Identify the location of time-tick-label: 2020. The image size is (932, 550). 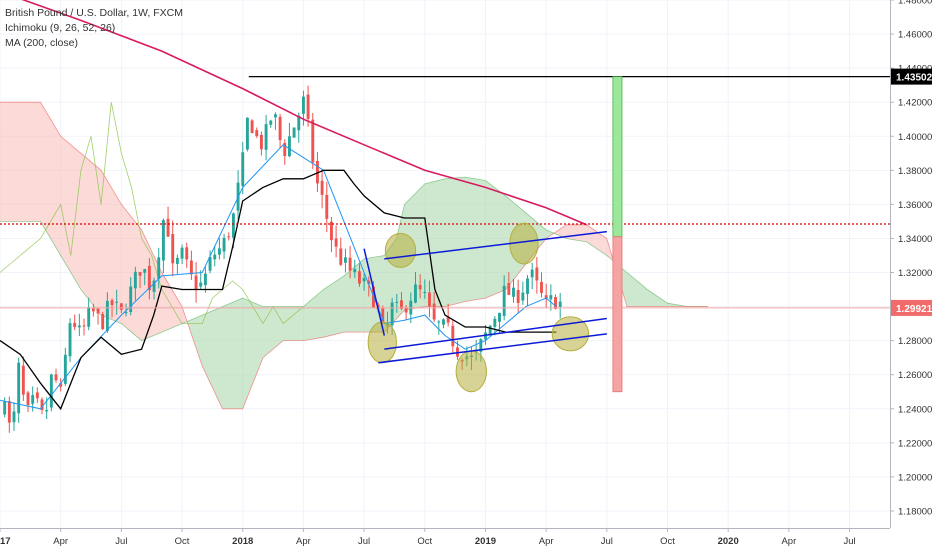
(728, 541).